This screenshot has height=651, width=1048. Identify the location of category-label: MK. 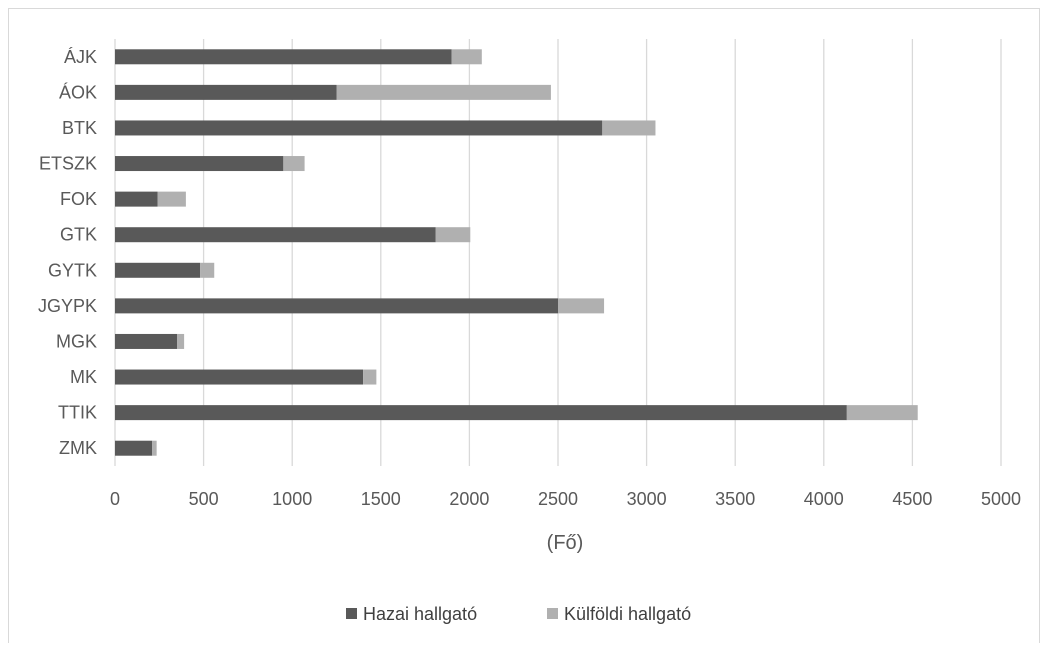
(83, 377).